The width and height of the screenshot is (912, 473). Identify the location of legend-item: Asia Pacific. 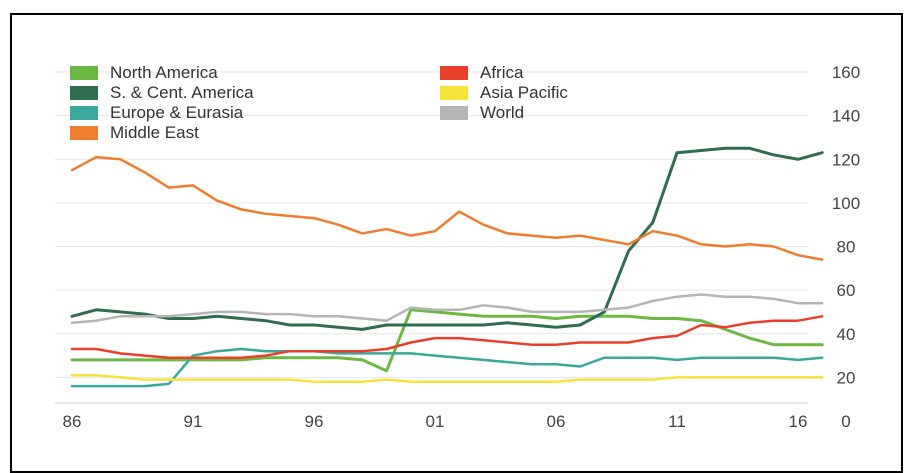
(504, 92).